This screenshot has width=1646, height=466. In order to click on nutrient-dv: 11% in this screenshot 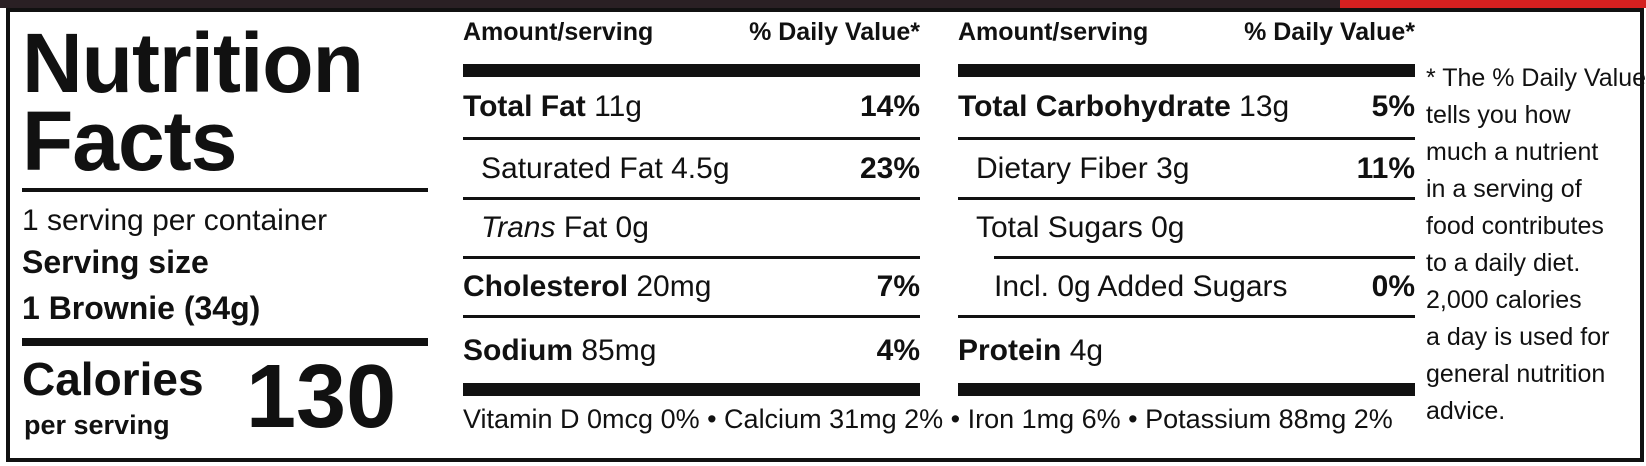, I will do `click(1385, 168)`.